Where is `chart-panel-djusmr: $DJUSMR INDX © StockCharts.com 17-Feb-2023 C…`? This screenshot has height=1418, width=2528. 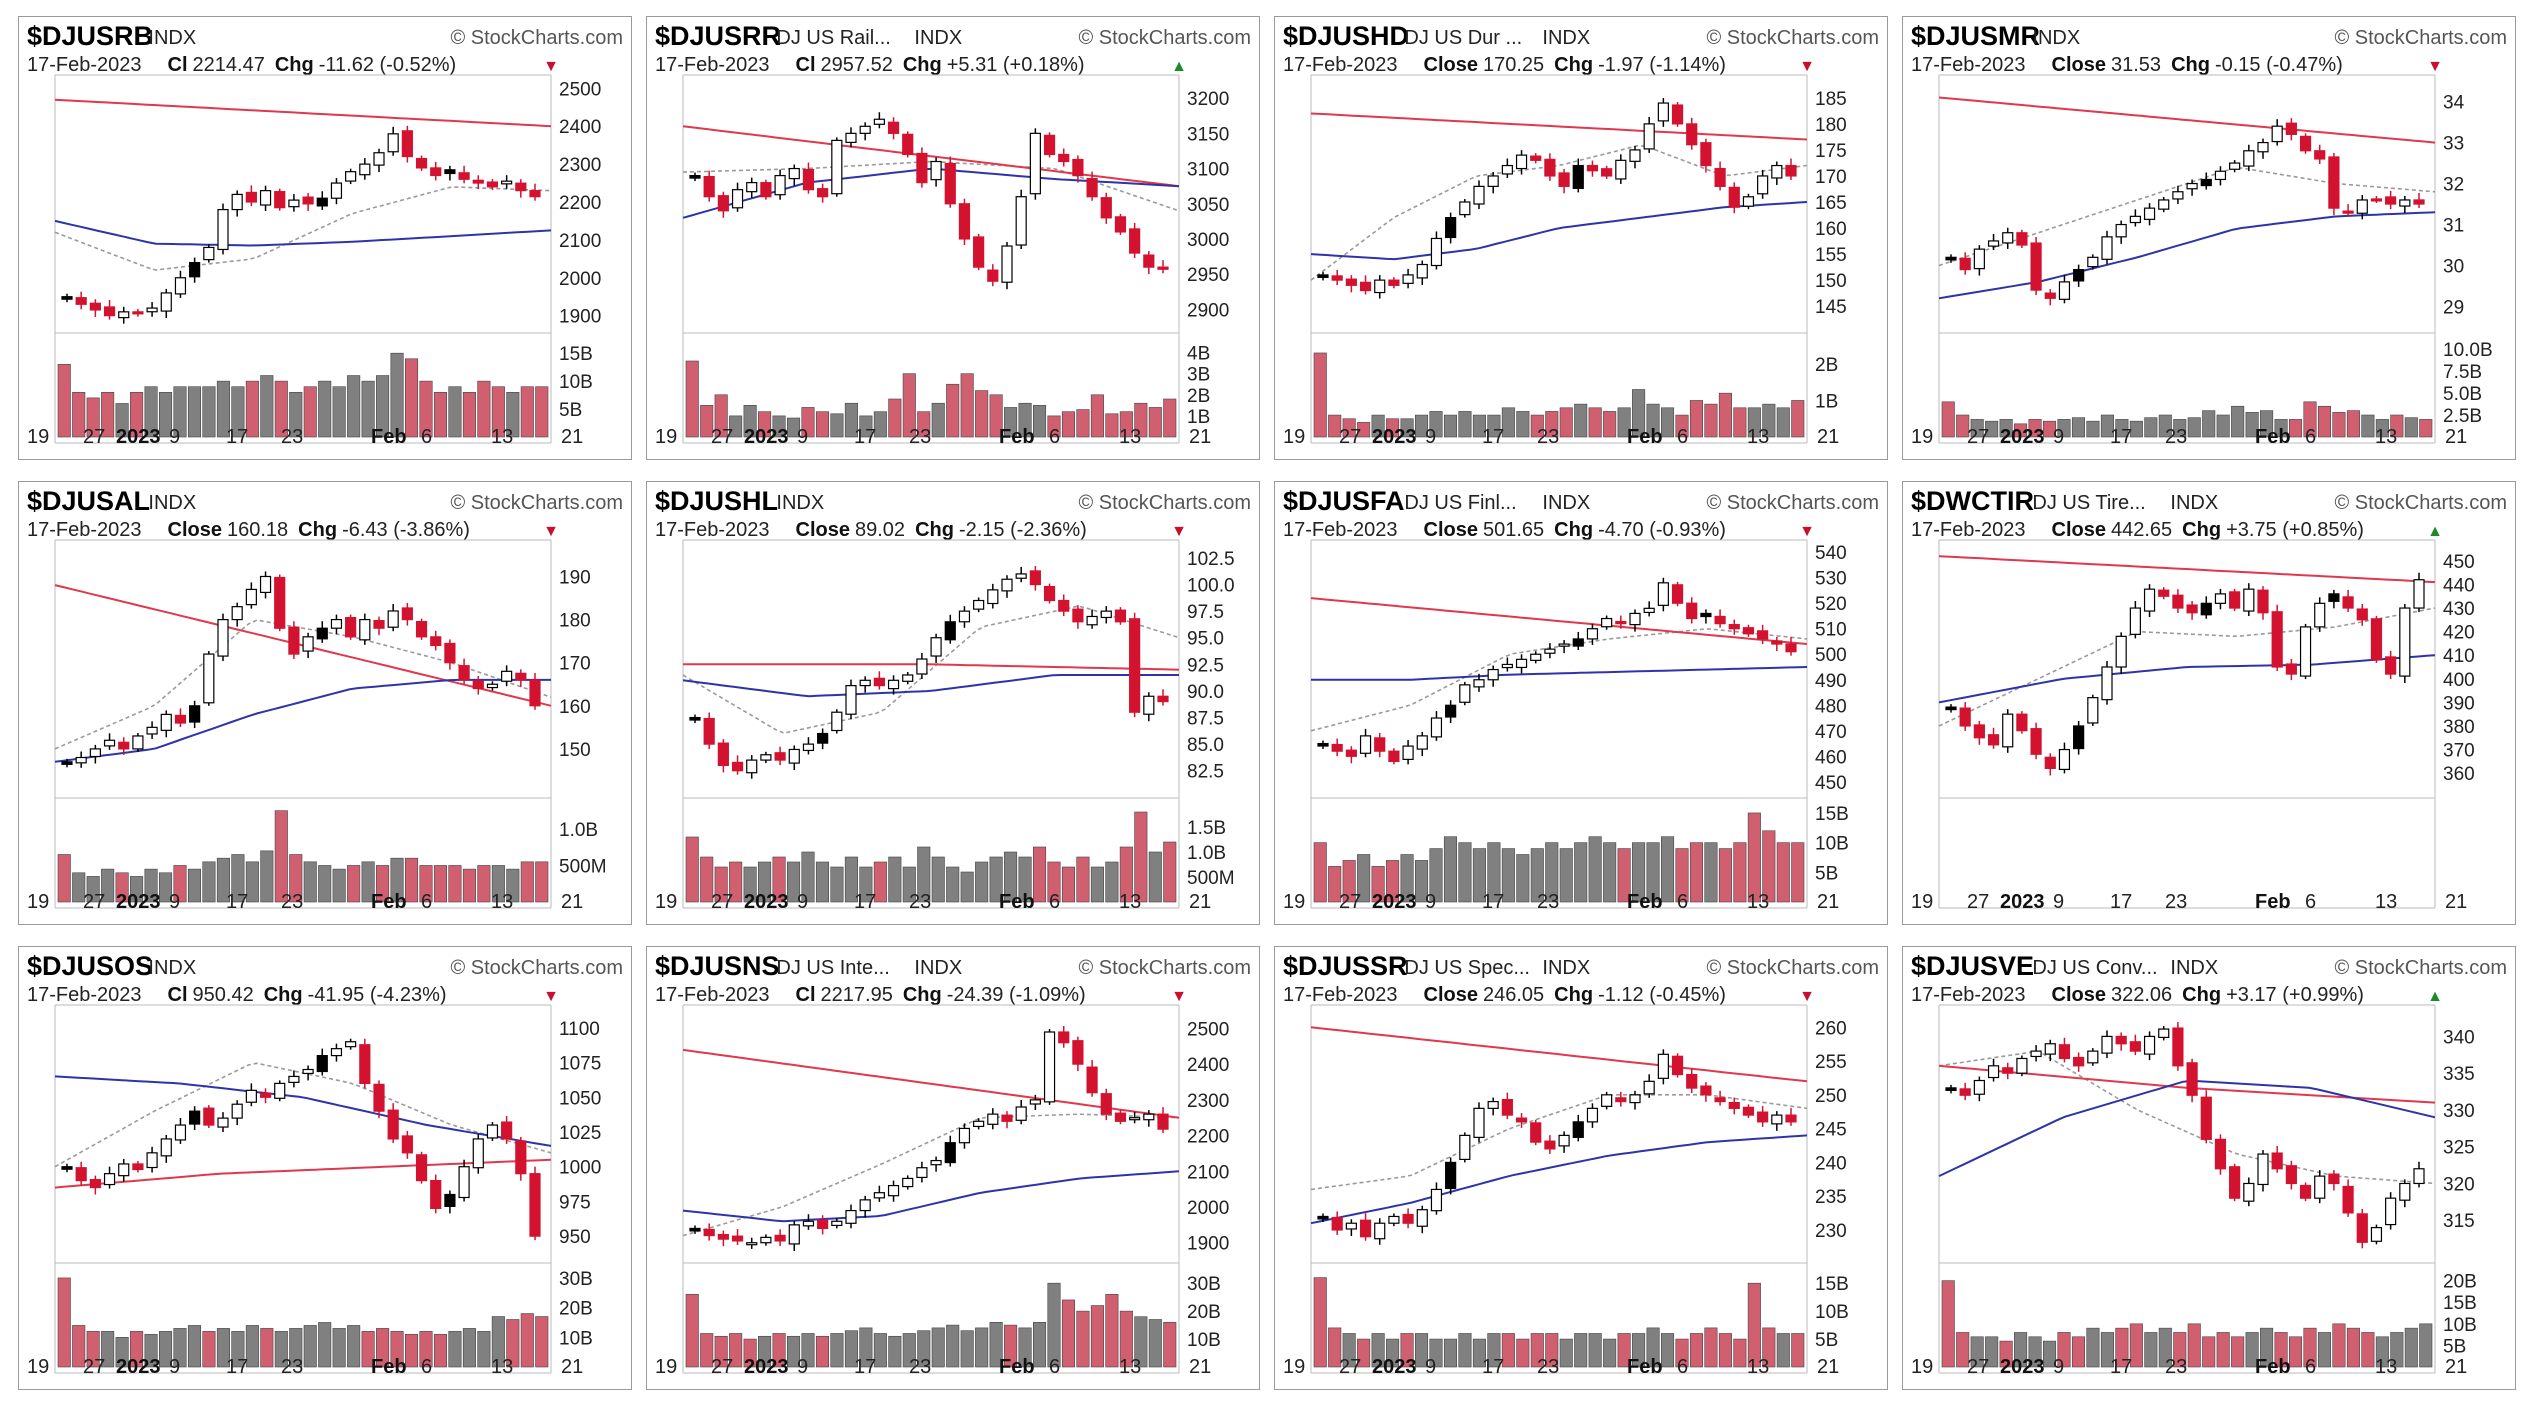
chart-panel-djusmr: $DJUSMR INDX © StockCharts.com 17-Feb-2023 C… is located at coordinates (2209, 238).